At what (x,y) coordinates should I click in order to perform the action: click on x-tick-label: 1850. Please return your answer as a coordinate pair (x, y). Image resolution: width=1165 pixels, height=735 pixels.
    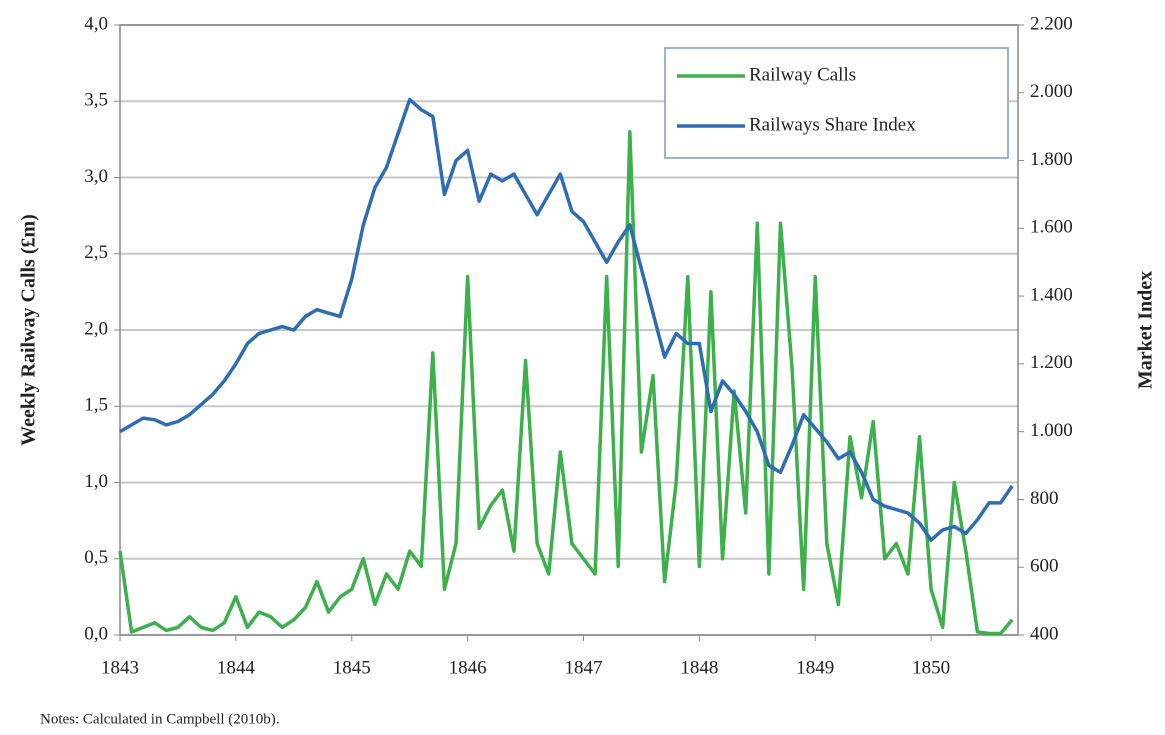
    Looking at the image, I should click on (931, 667).